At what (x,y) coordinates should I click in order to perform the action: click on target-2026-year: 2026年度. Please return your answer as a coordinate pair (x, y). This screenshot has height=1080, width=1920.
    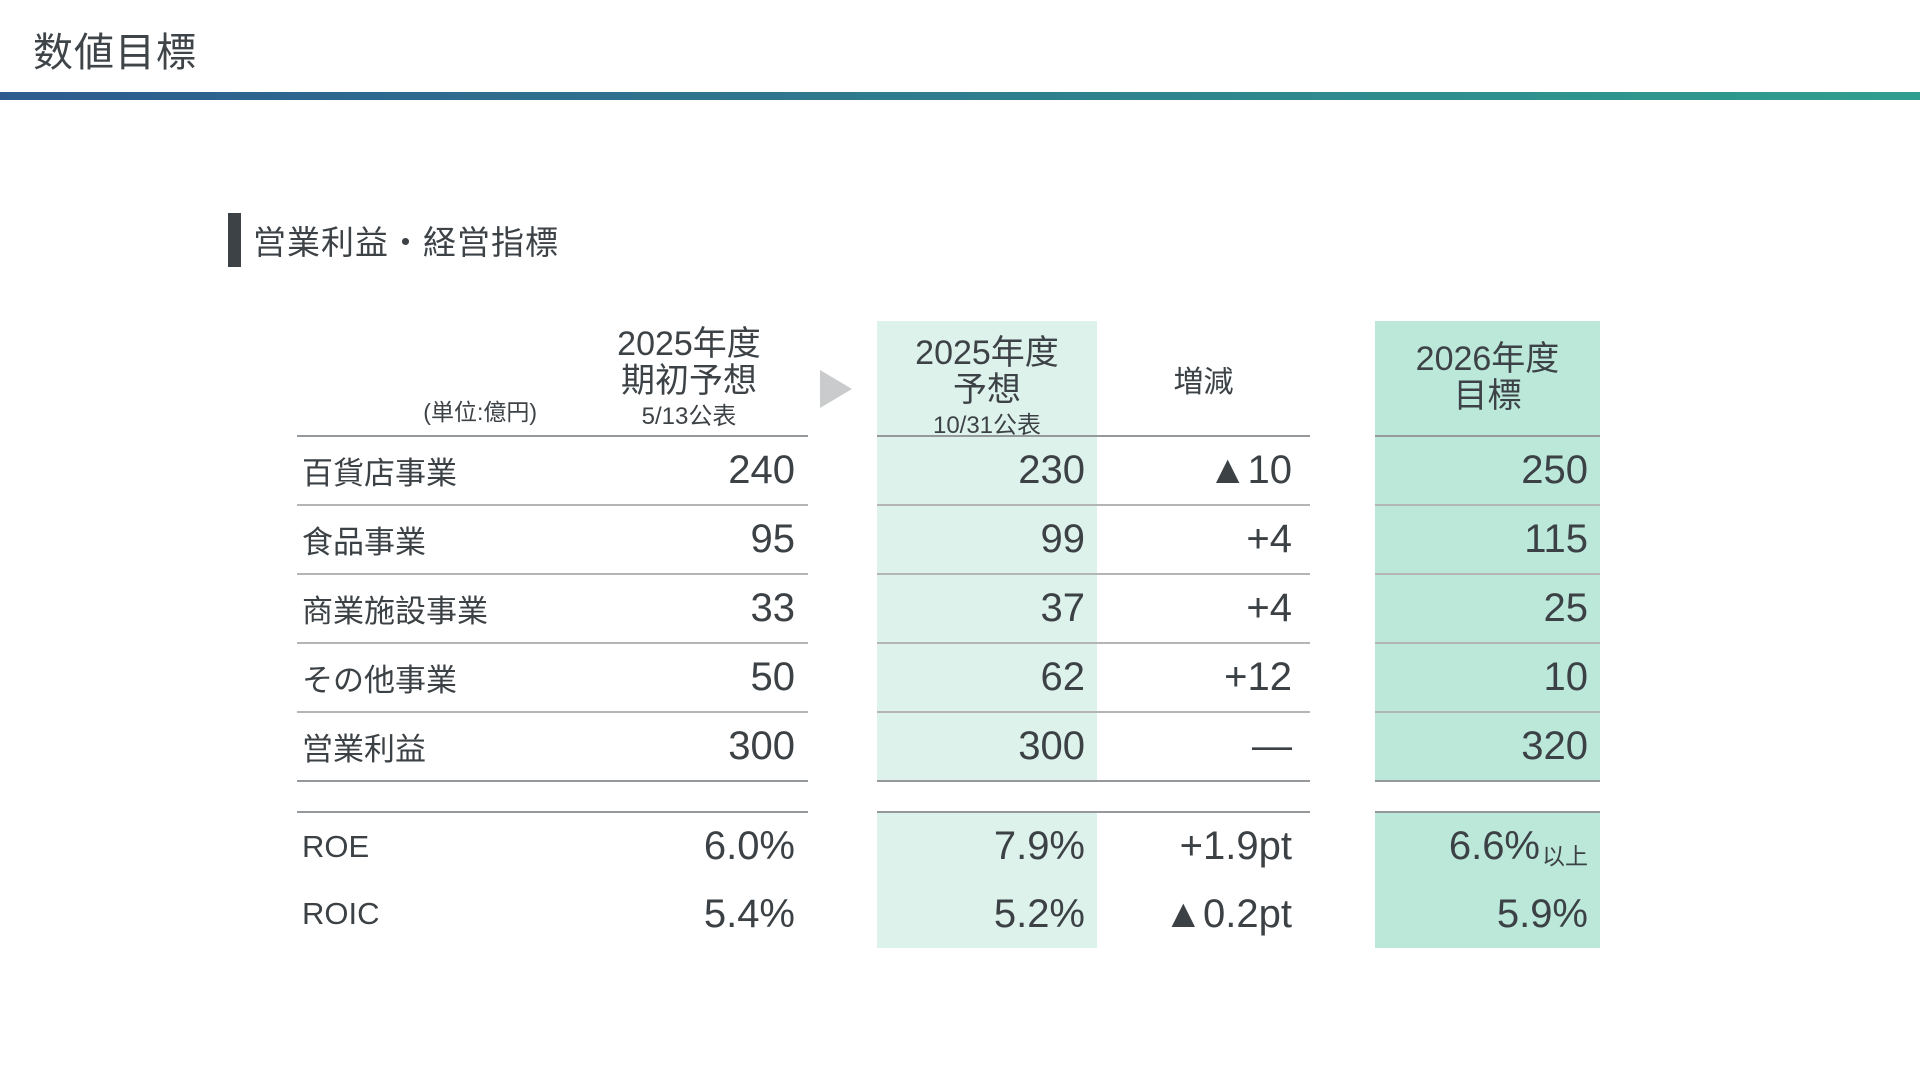
    Looking at the image, I should click on (1487, 359).